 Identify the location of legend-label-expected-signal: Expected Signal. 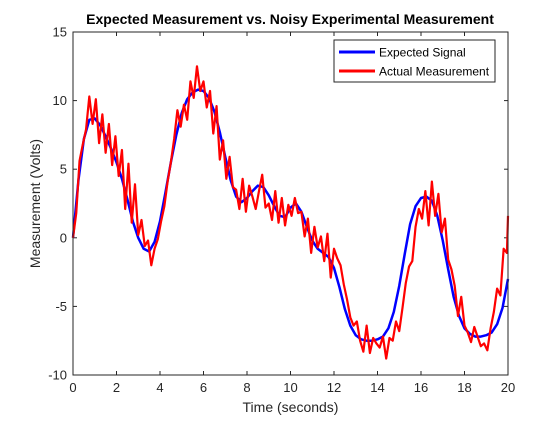
(422, 53).